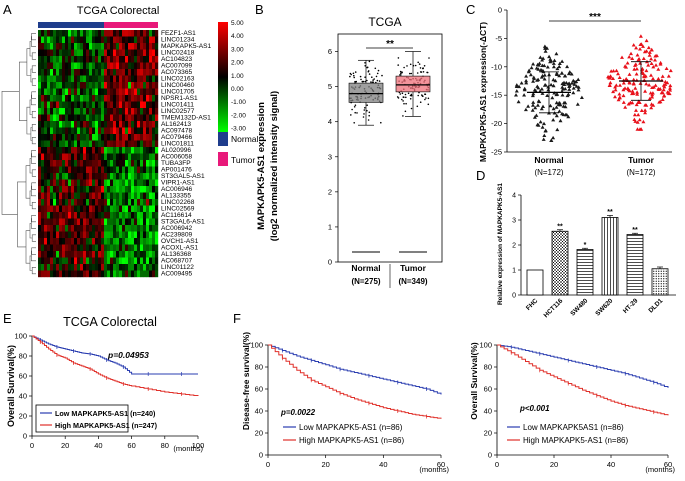 The image size is (685, 481). What do you see at coordinates (177, 267) in the screenshot?
I see `heatmap-row-label: LINC01122` at bounding box center [177, 267].